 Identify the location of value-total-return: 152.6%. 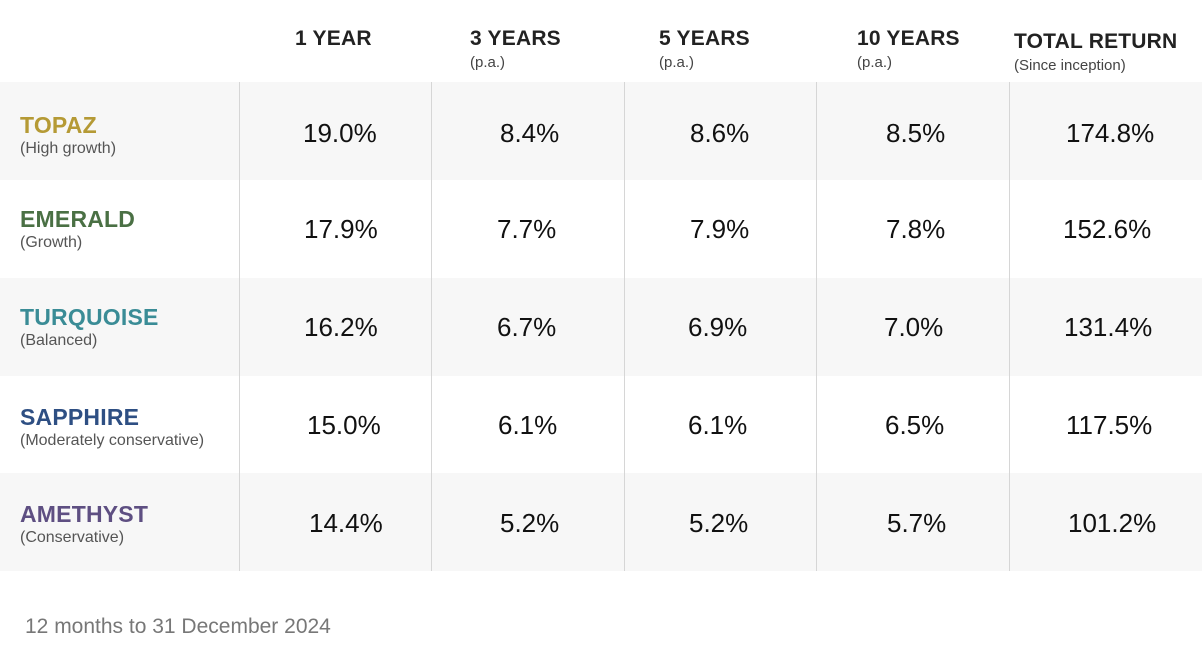
(1107, 229).